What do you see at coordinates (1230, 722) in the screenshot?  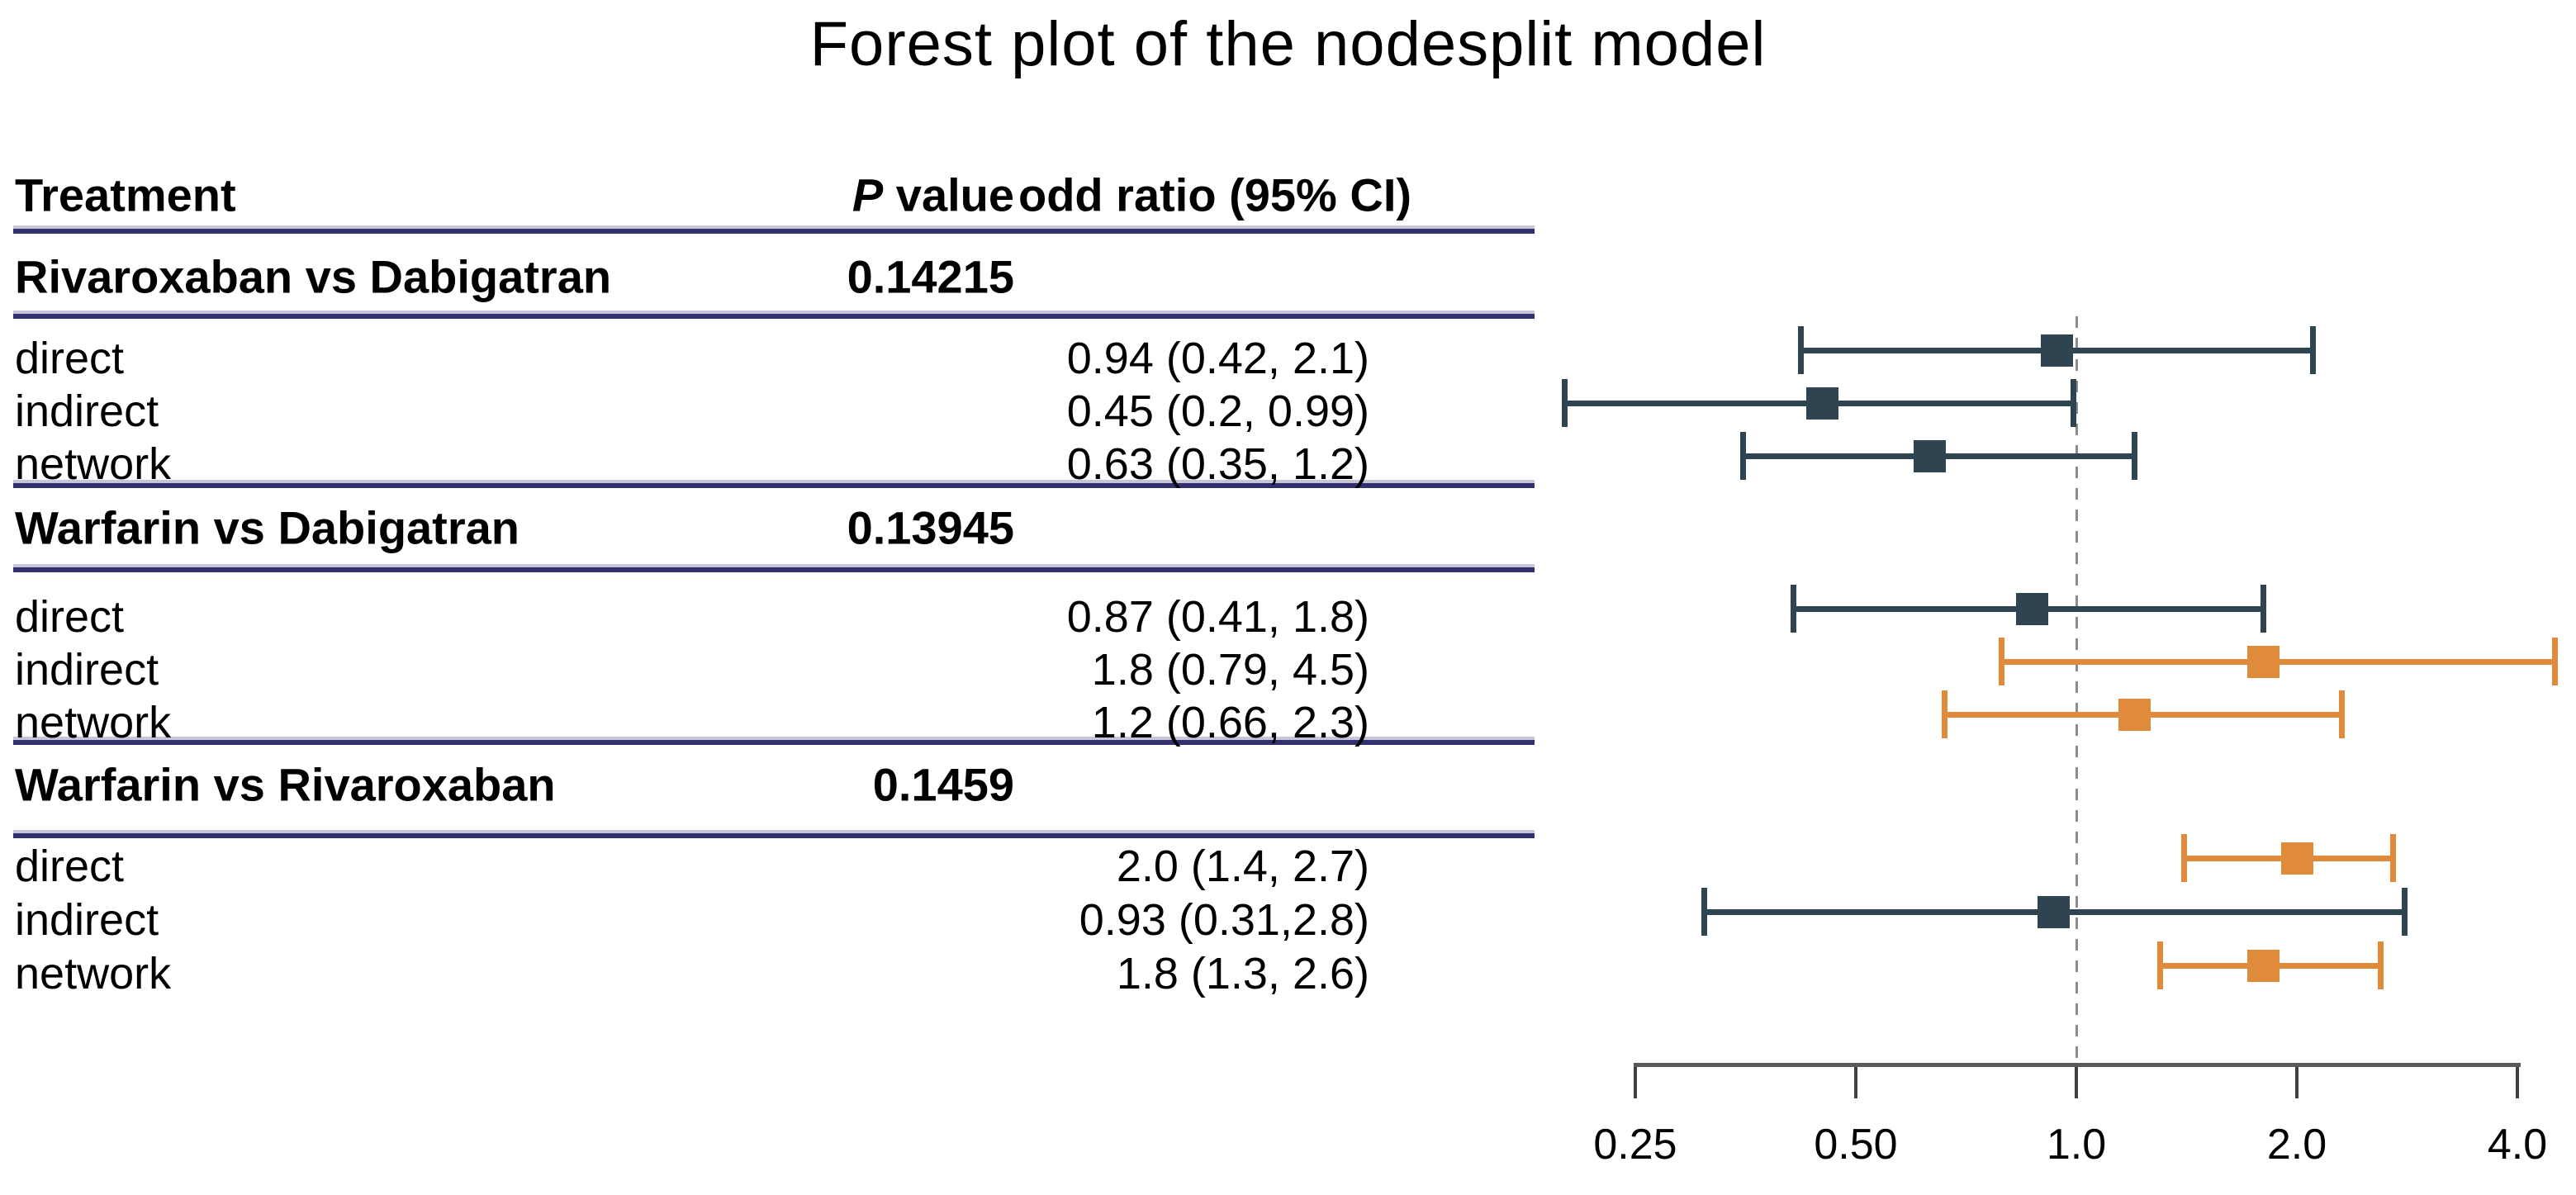 I see `row-odd-ratio-ci: 1.2 (0.66, 2.3)` at bounding box center [1230, 722].